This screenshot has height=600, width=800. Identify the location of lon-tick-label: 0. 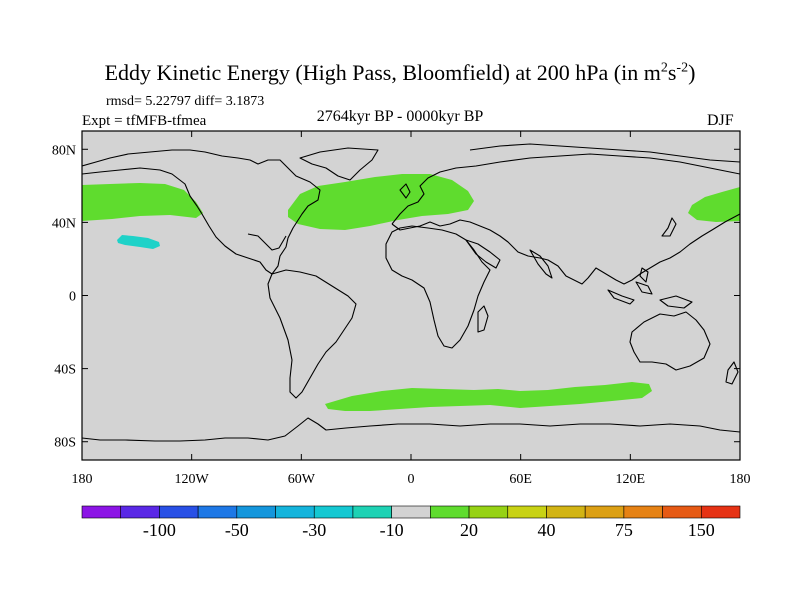
(411, 479).